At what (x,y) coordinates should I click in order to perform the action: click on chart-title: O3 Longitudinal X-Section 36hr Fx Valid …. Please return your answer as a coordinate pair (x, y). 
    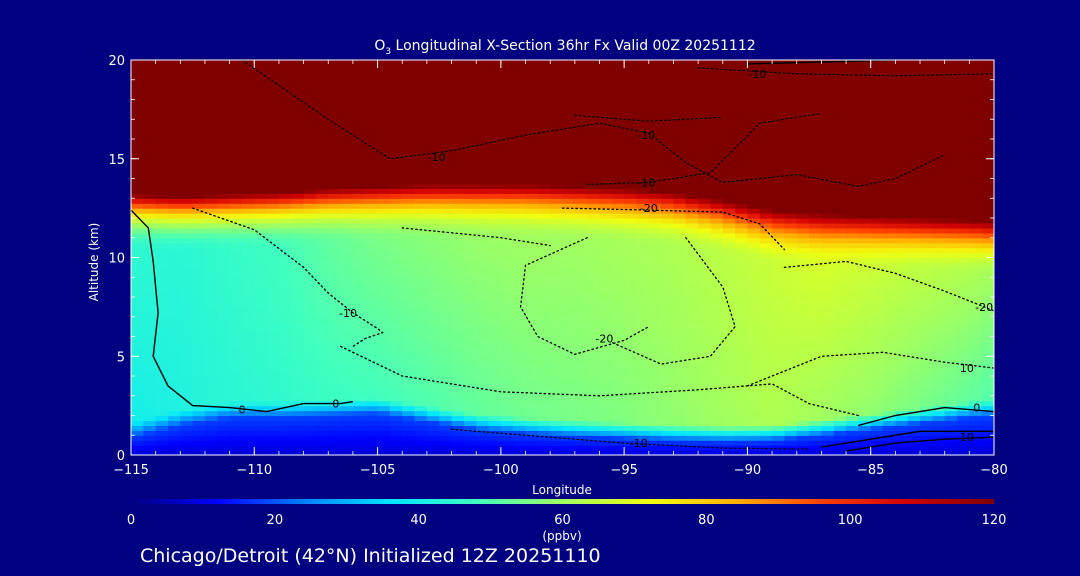
    Looking at the image, I should click on (564, 47).